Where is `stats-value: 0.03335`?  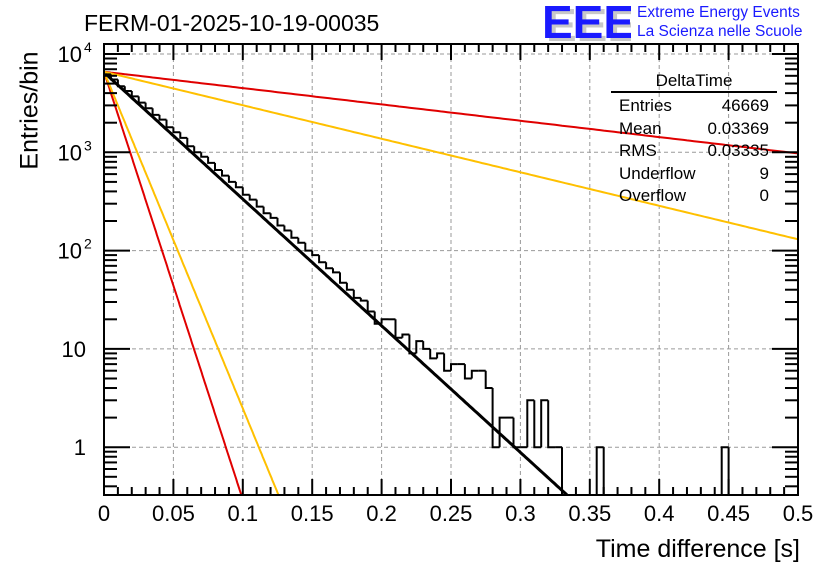 stats-value: 0.03335 is located at coordinates (738, 151).